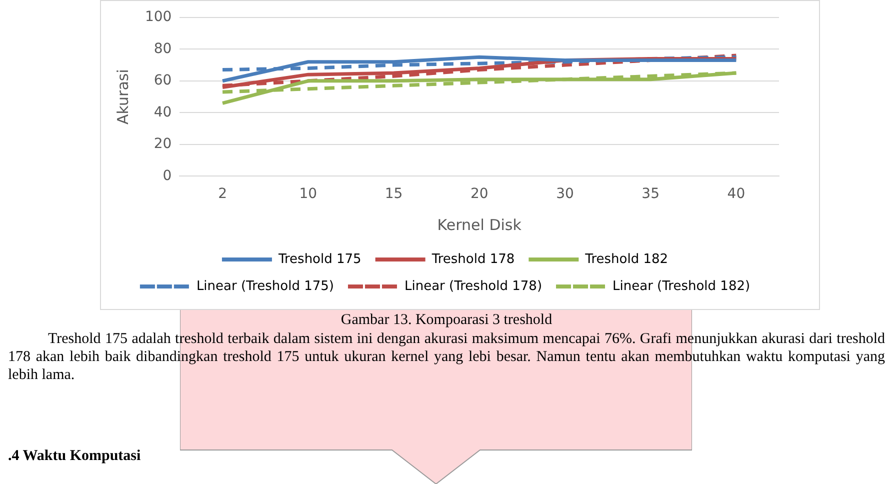 The height and width of the screenshot is (484, 893). What do you see at coordinates (163, 112) in the screenshot?
I see `y-tick-label: 40` at bounding box center [163, 112].